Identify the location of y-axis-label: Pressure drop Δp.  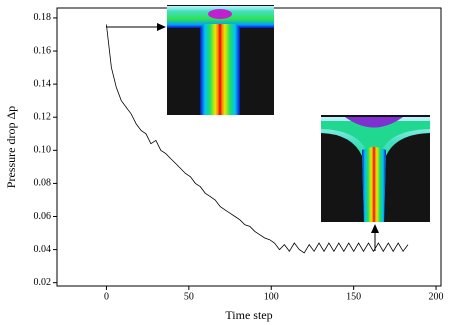
(11, 147).